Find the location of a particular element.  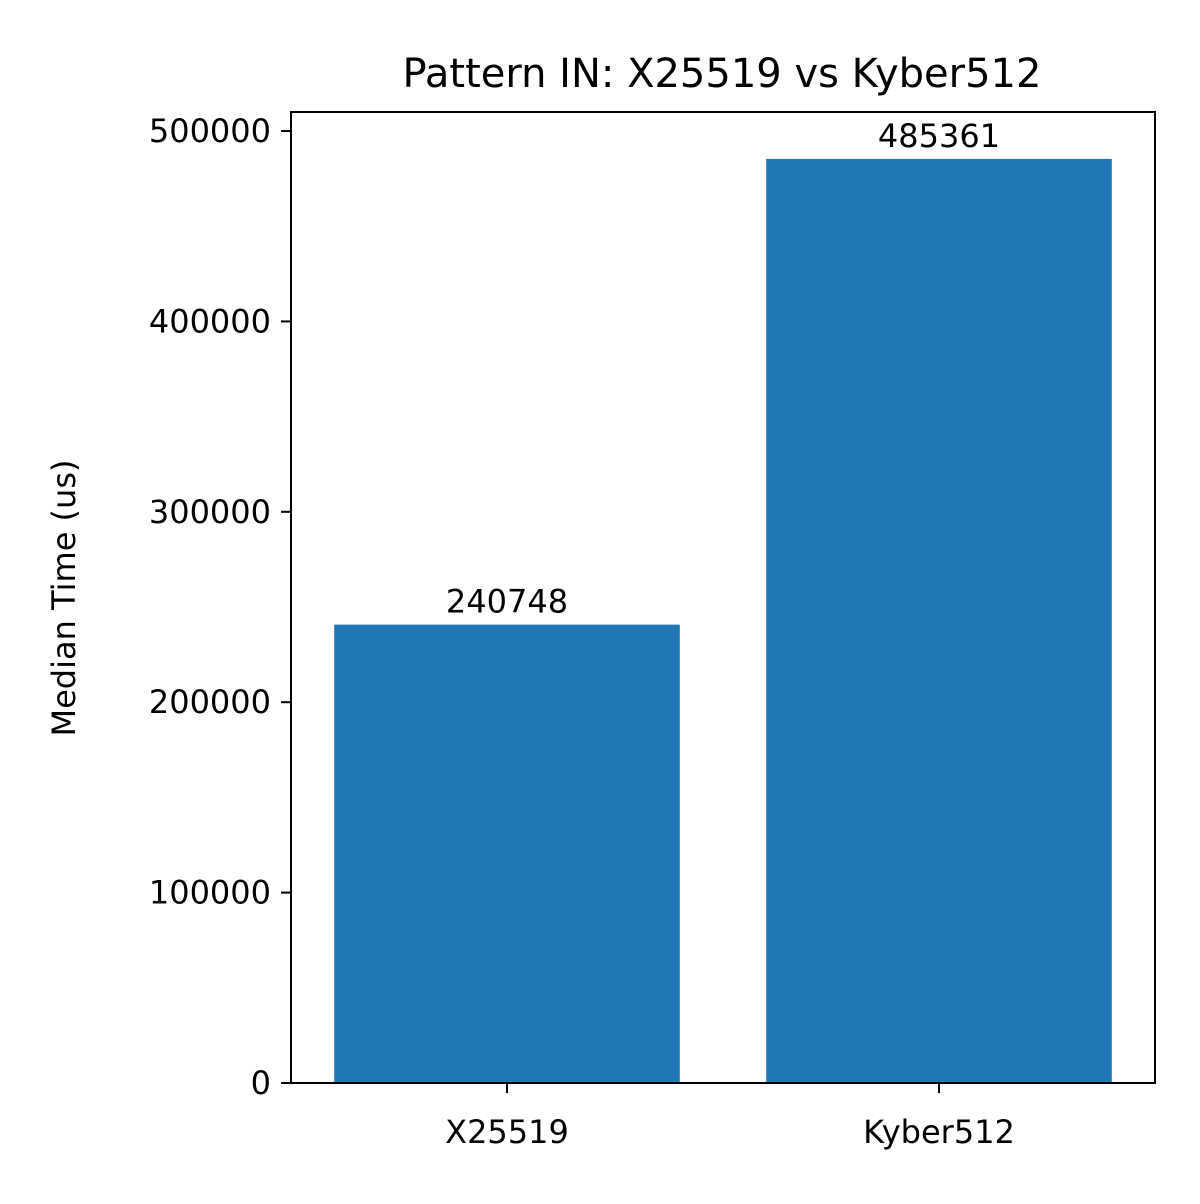

chart-title: Pattern IN: X25519 vs Kyber512 is located at coordinates (722, 74).